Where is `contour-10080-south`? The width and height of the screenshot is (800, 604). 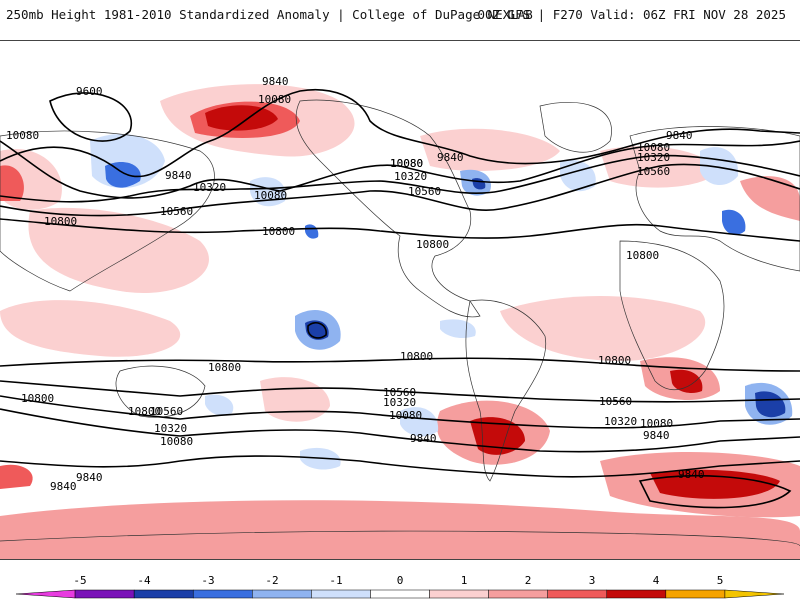 contour-10080-south is located at coordinates (400, 430).